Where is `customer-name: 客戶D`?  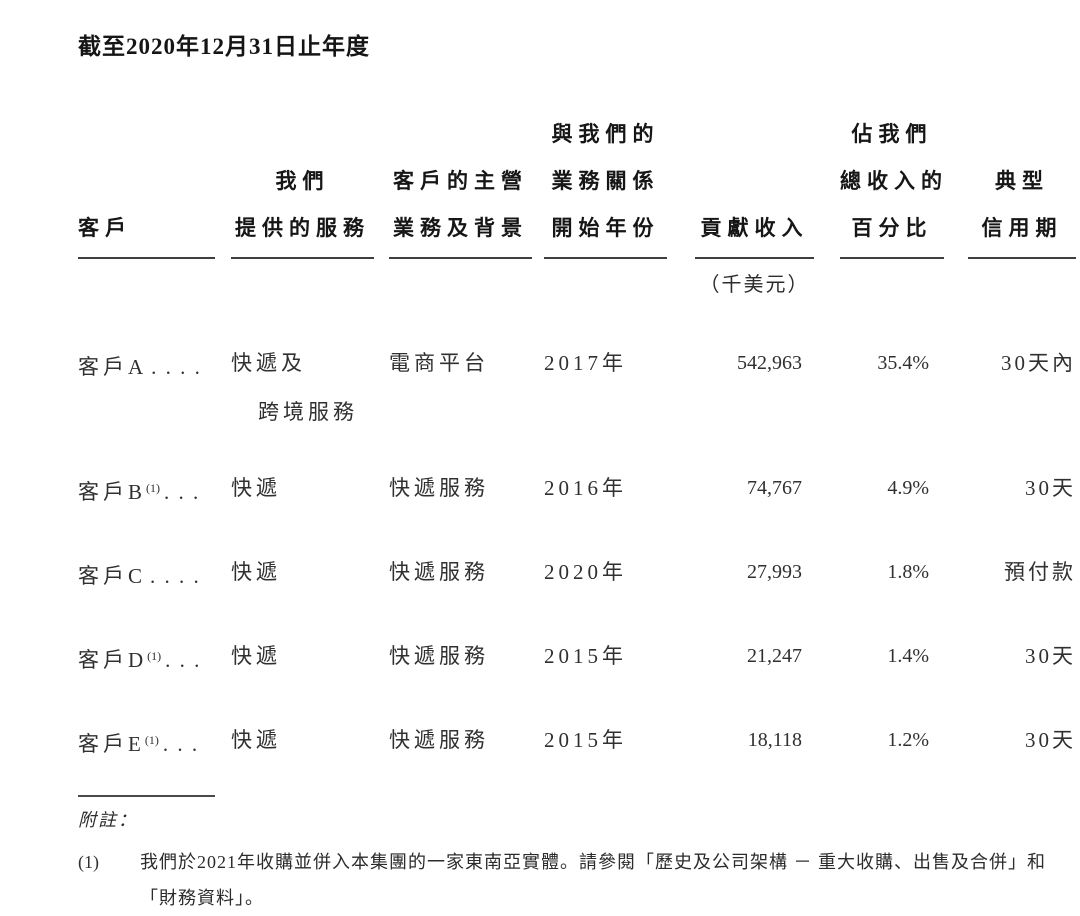
customer-name: 客戶D is located at coordinates (113, 660).